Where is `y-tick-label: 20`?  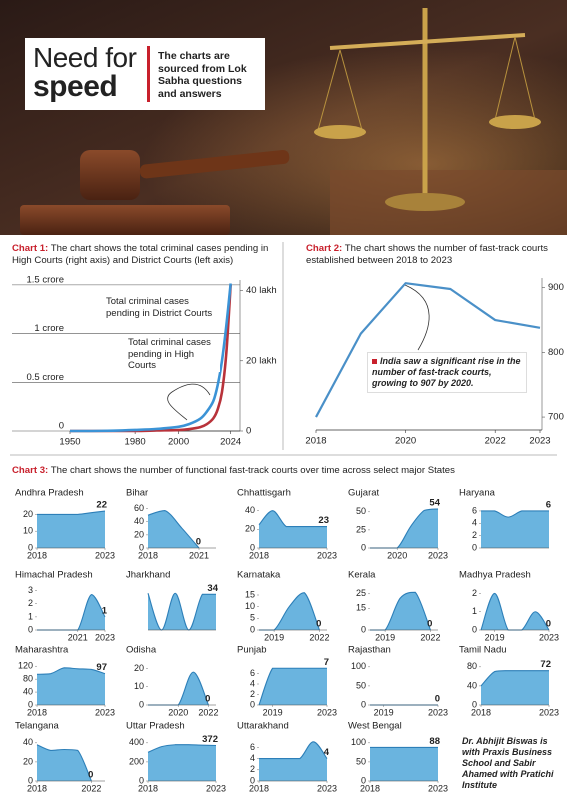 y-tick-label: 20 is located at coordinates (28, 761).